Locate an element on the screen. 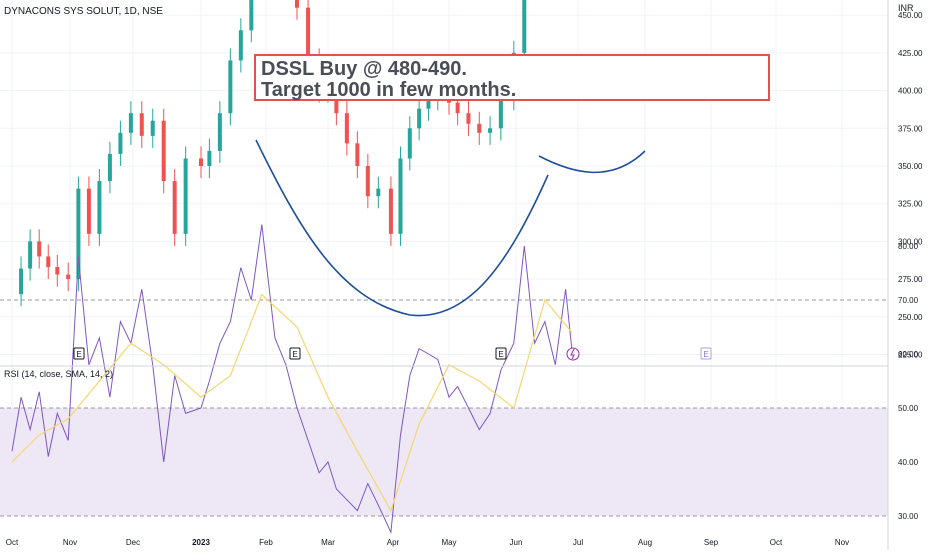  lightning-icon is located at coordinates (572, 354).